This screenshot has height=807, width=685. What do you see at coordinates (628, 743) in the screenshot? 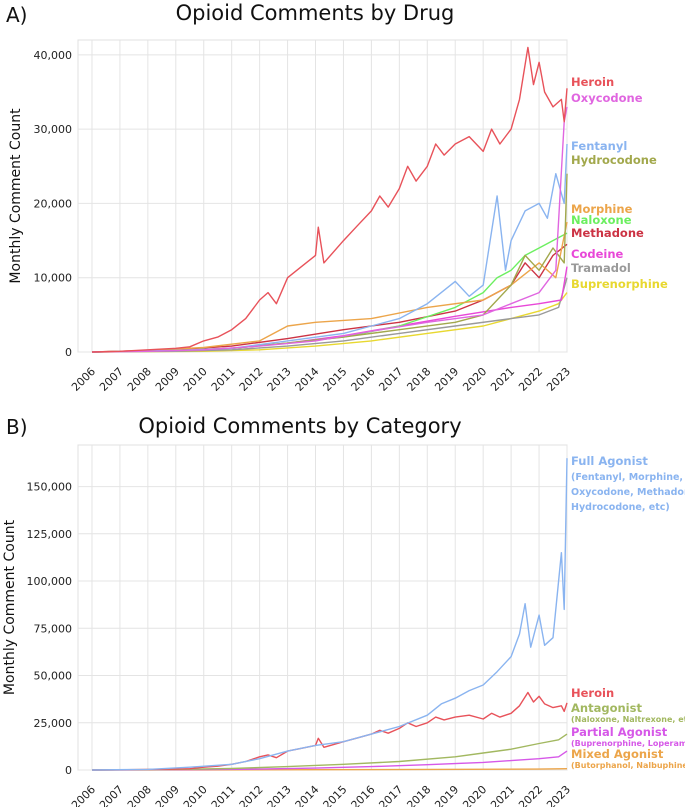
I see `series-sublabel: (Buprenorphine, Loperamide)` at bounding box center [628, 743].